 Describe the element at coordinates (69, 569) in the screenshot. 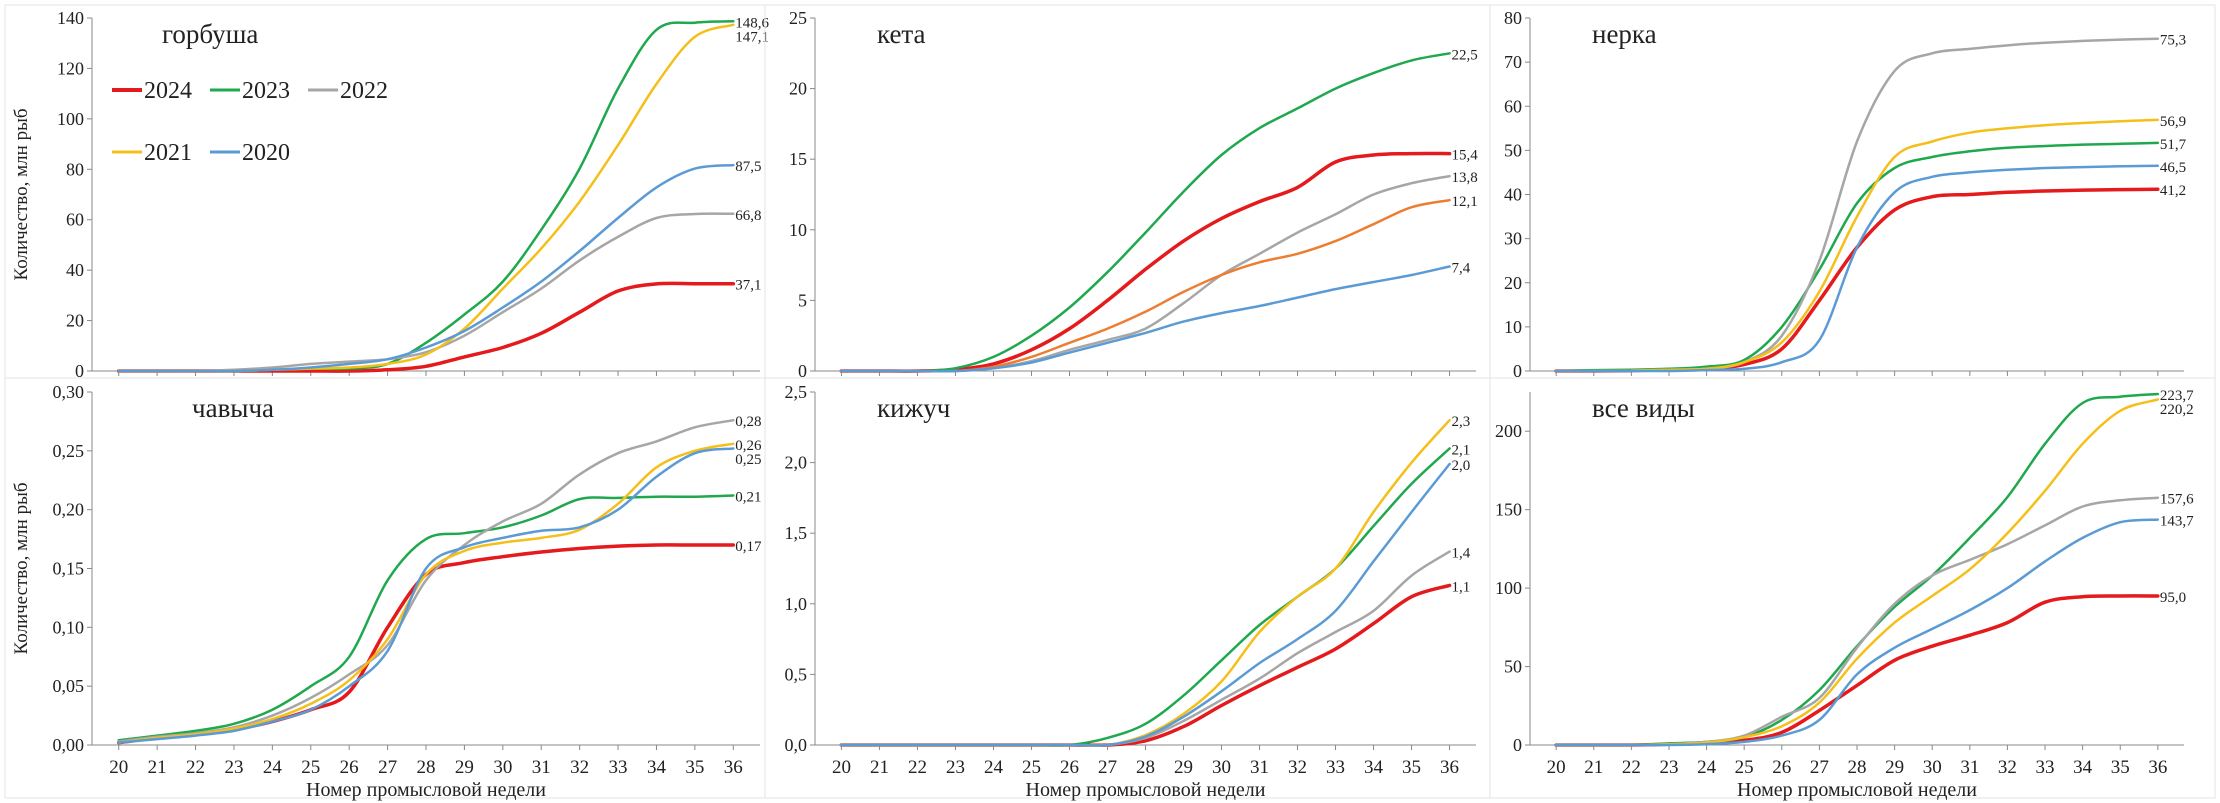

I see `y-tick-label: 0,15` at that location.